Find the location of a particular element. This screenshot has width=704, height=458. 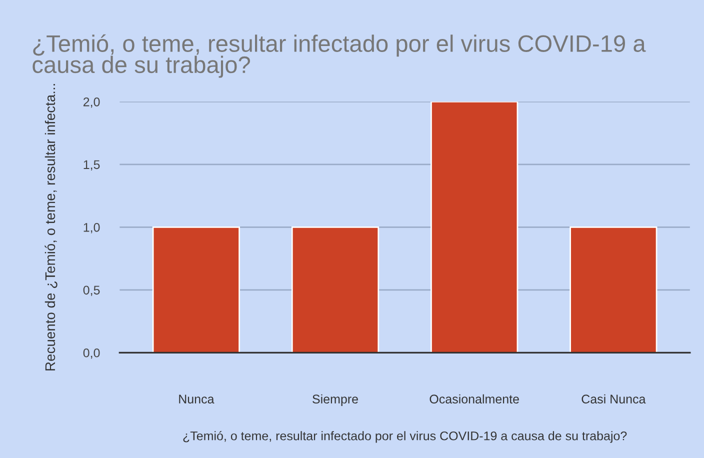

x-axis-title: ¿Temió, o teme, resultar infectado por el virus COVID-19 a causa de su trabajo? is located at coordinates (405, 436).